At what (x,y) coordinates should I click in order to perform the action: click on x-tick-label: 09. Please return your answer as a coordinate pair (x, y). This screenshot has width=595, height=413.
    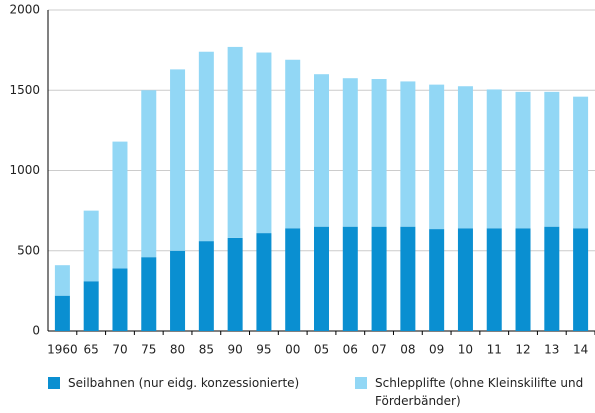
    Looking at the image, I should click on (436, 350).